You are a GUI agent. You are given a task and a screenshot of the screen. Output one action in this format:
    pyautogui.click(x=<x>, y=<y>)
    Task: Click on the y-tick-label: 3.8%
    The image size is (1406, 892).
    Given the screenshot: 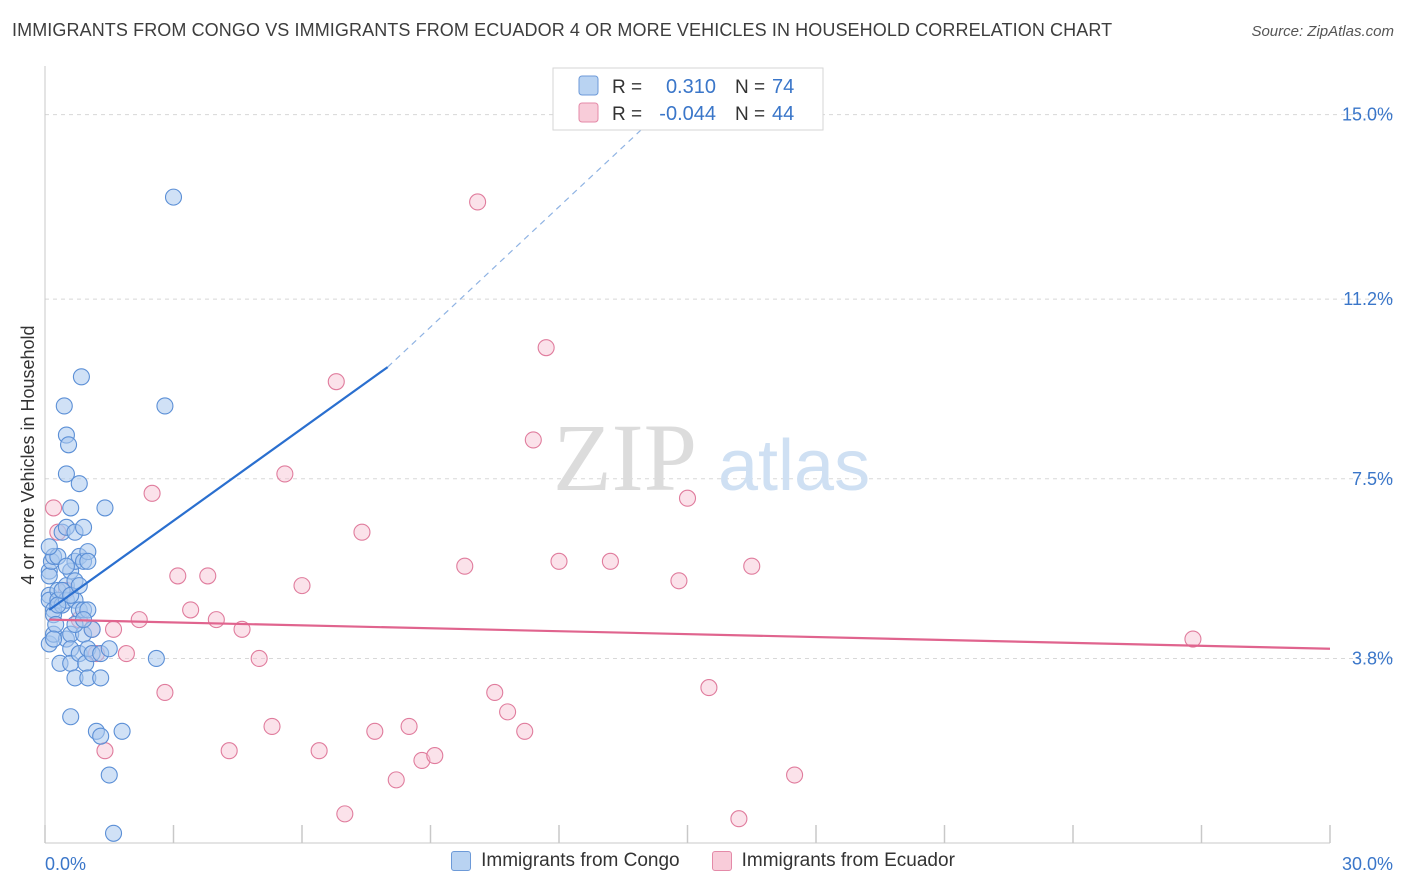 What is the action you would take?
    pyautogui.click(x=1372, y=658)
    